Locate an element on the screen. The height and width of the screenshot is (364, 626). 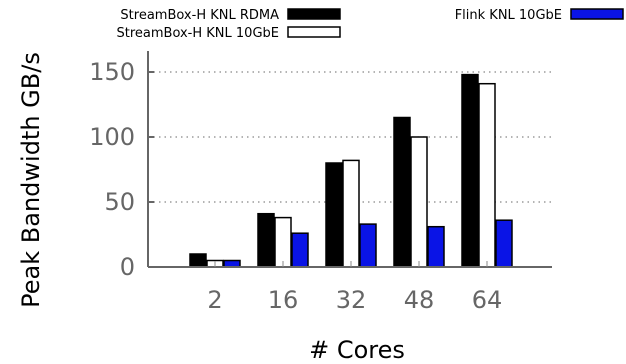
x-axis-label: # Cores is located at coordinates (357, 350).